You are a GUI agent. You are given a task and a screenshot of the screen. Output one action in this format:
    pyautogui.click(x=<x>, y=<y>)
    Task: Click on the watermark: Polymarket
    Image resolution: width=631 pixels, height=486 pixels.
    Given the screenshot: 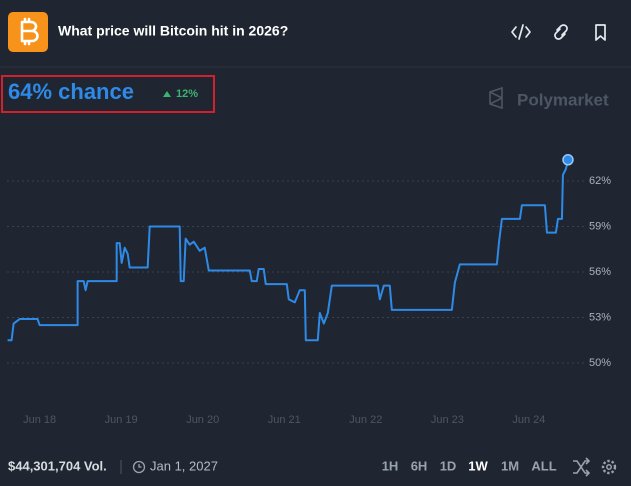 What is the action you would take?
    pyautogui.click(x=563, y=99)
    